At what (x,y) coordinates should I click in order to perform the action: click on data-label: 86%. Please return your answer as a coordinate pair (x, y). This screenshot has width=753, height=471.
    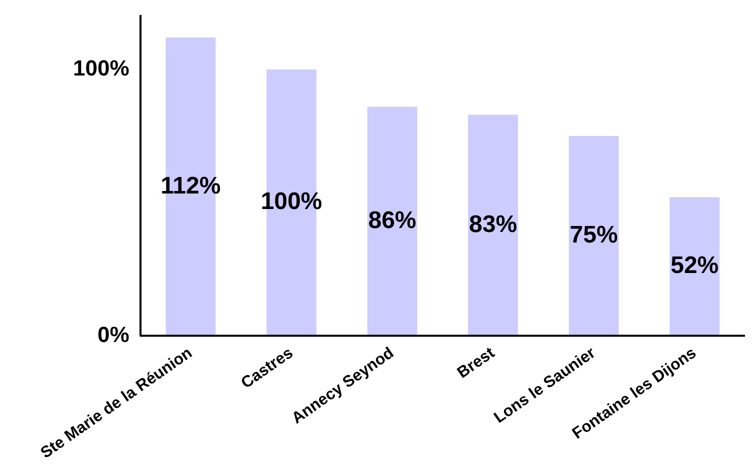
    Looking at the image, I should click on (392, 220).